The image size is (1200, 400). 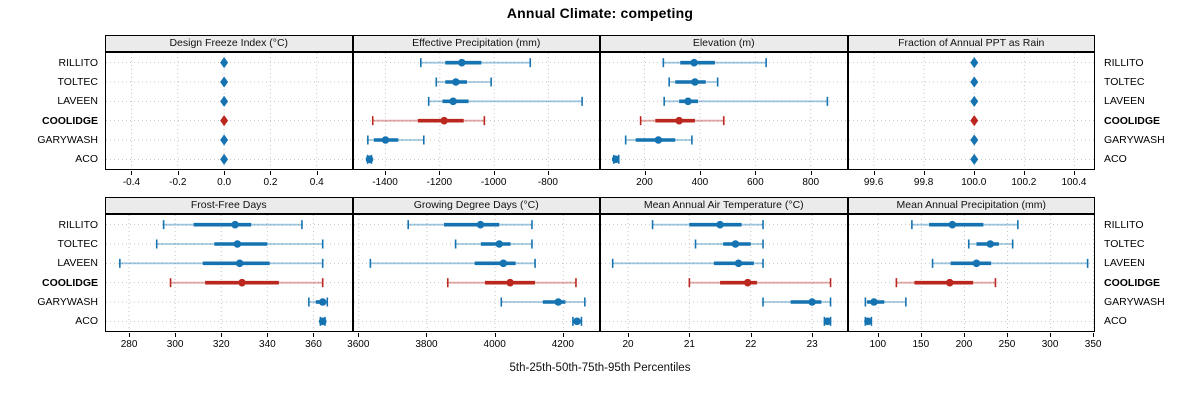 What do you see at coordinates (229, 205) in the screenshot?
I see `panel-header-frost-free-days: Frost-Free Days` at bounding box center [229, 205].